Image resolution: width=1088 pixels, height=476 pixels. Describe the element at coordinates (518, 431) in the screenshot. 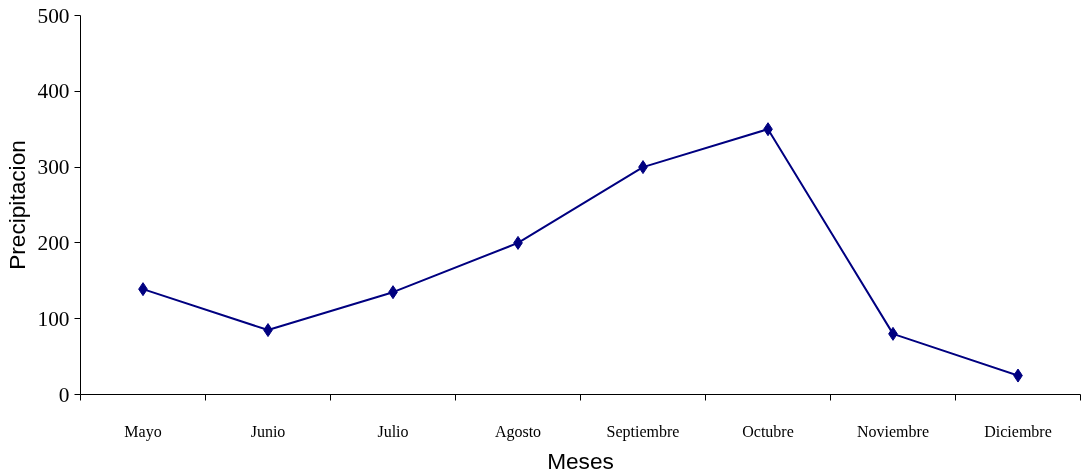

I see `x-tick-label: Agosto` at that location.